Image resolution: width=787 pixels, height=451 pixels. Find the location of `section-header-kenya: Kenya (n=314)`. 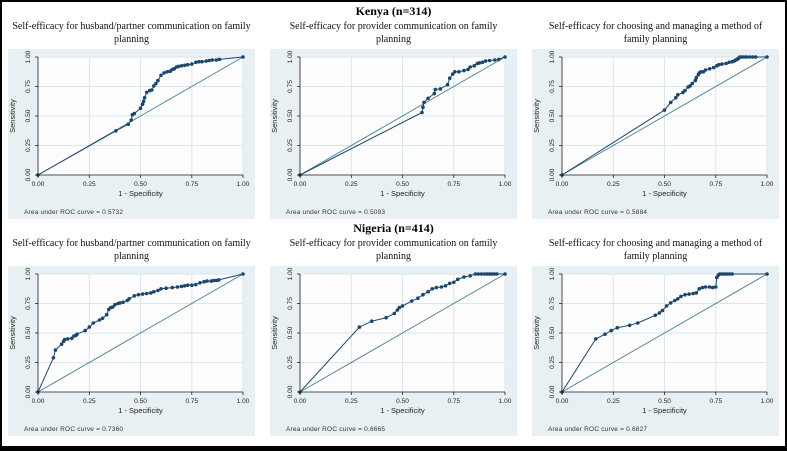

section-header-kenya: Kenya (n=314) is located at coordinates (393, 11).